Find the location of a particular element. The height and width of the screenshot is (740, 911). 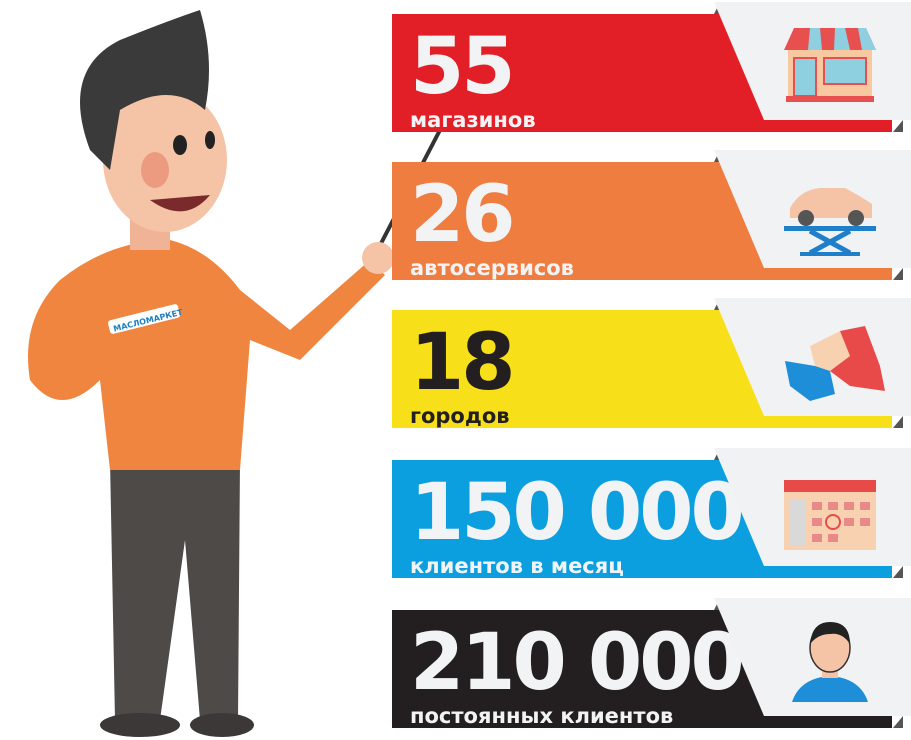

calendar-icon is located at coordinates (830, 510).